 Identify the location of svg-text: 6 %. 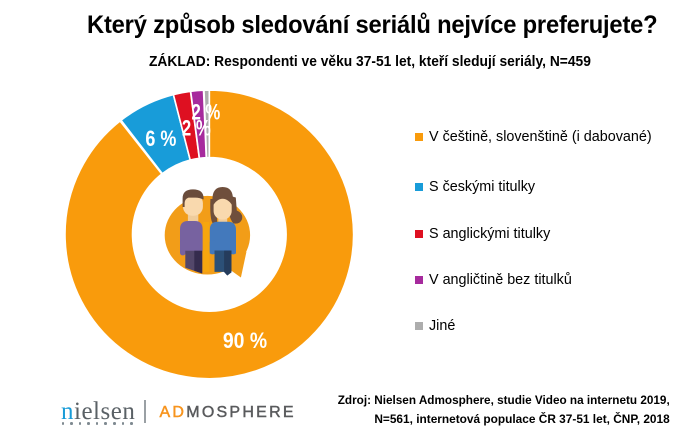
(160, 138).